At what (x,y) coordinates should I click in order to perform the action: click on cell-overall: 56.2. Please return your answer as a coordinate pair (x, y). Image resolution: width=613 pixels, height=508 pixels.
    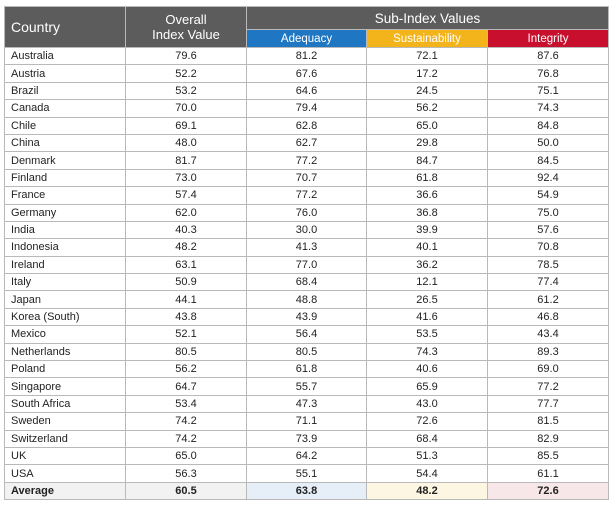
    Looking at the image, I should click on (186, 369).